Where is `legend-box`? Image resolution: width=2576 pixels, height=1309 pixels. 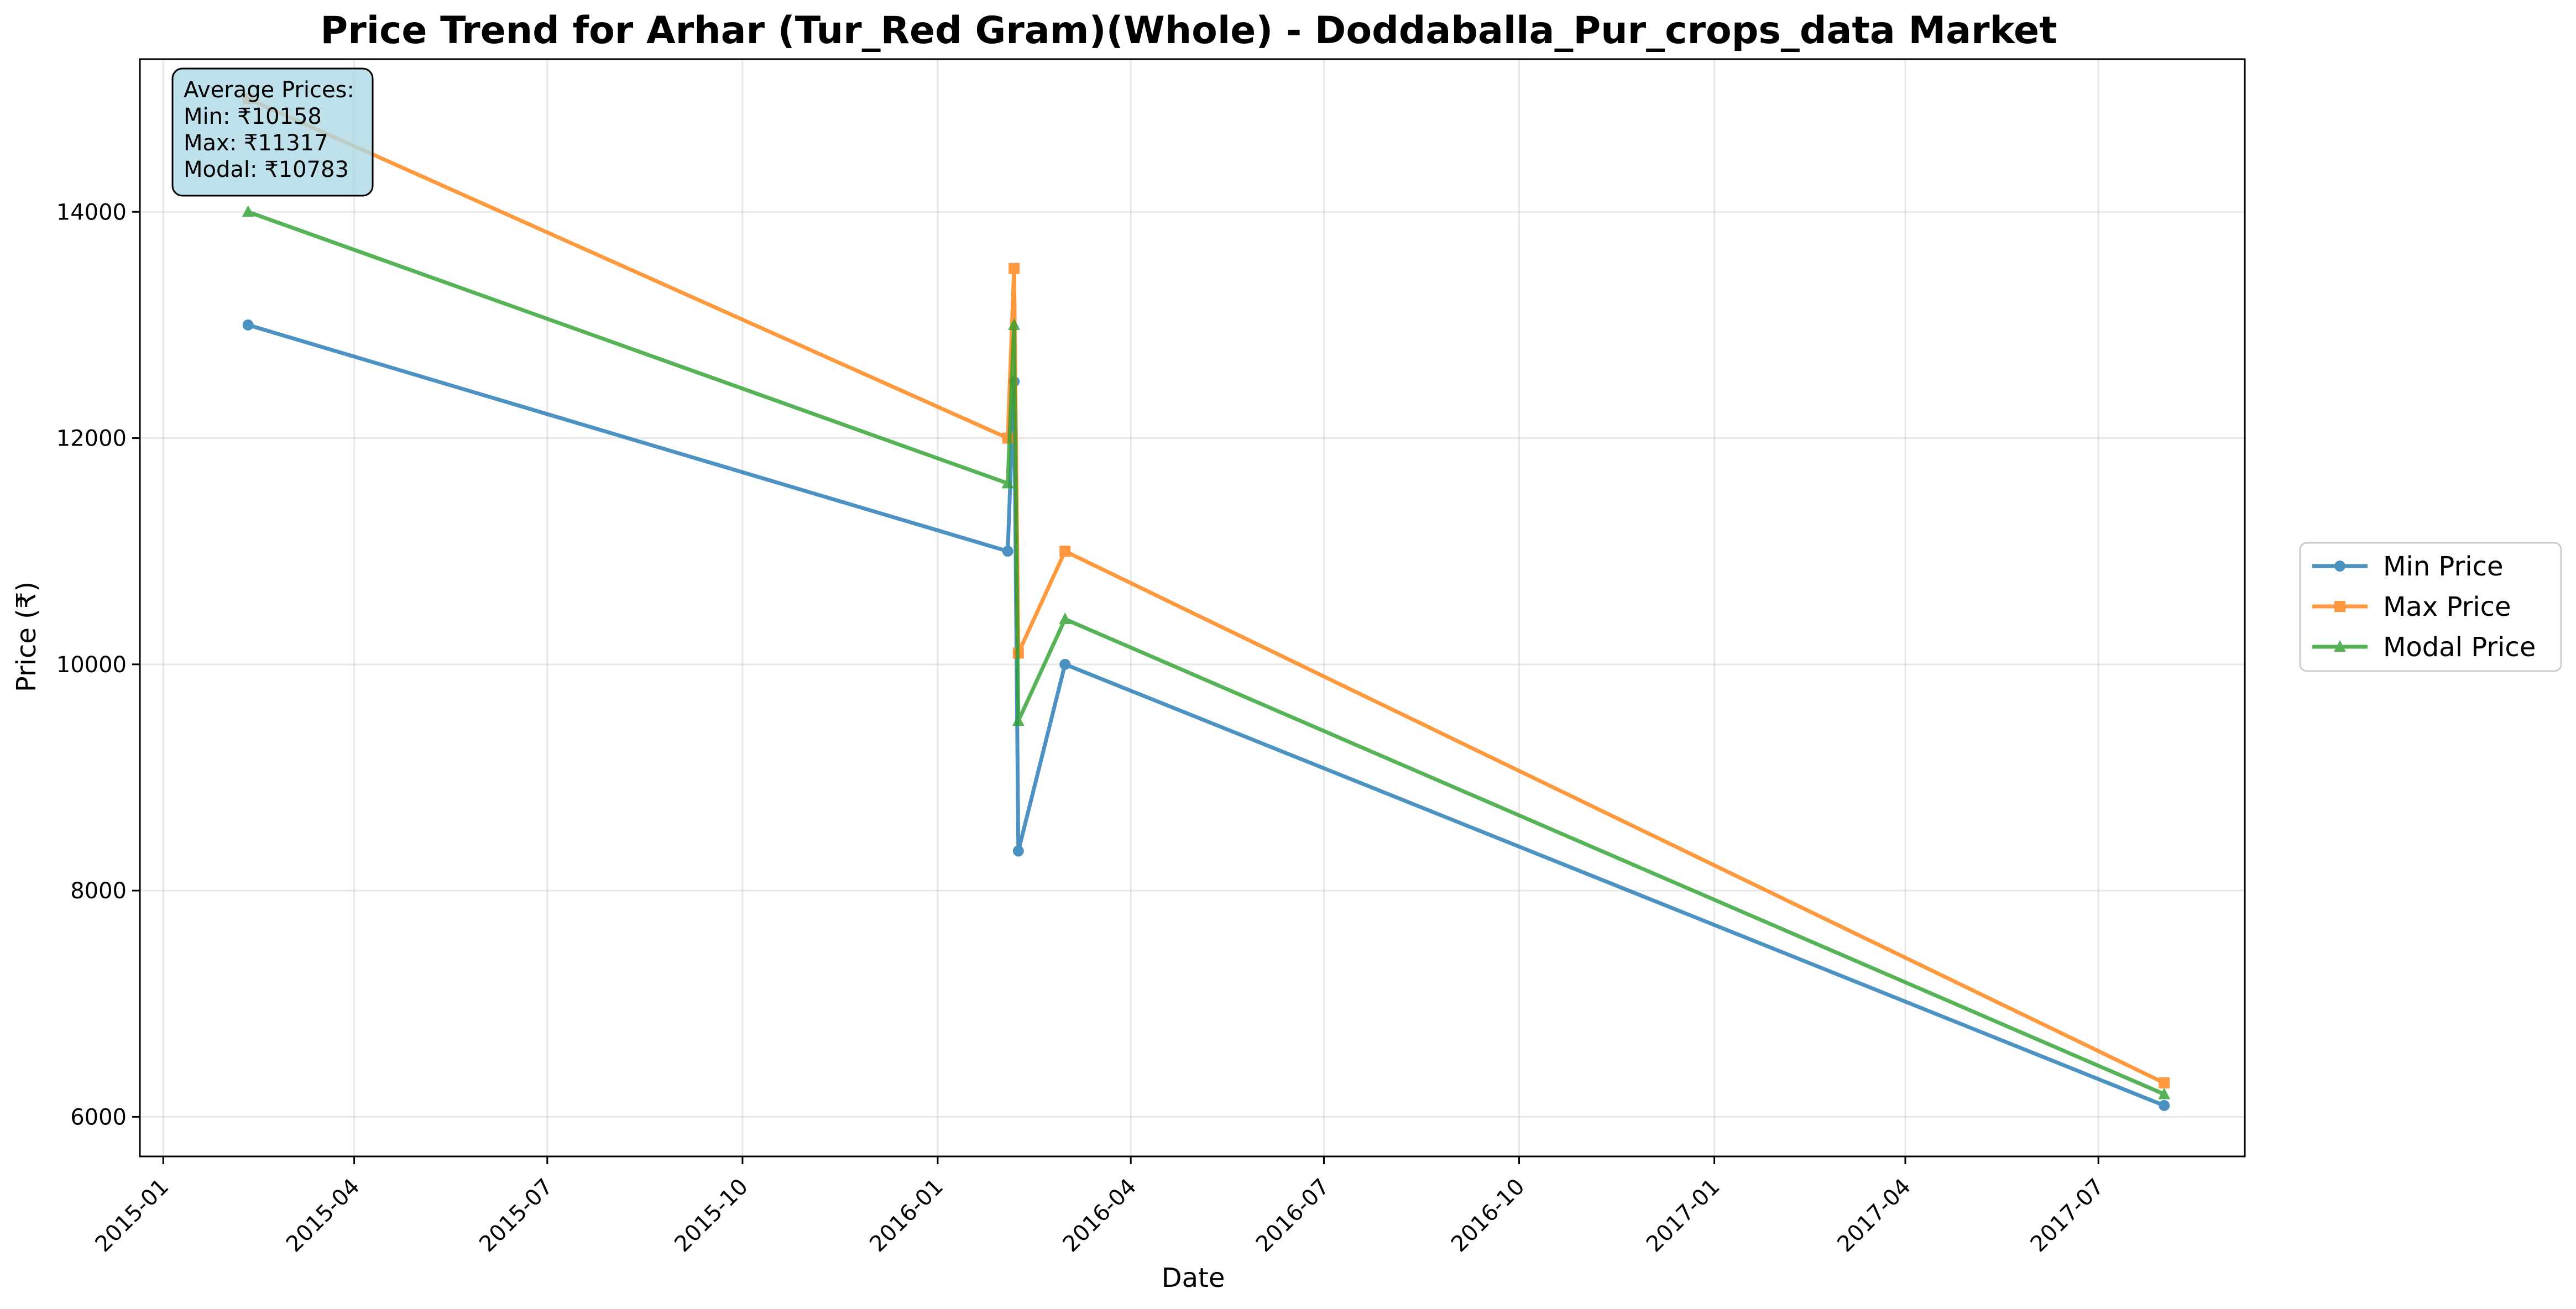
legend-box is located at coordinates (2430, 607).